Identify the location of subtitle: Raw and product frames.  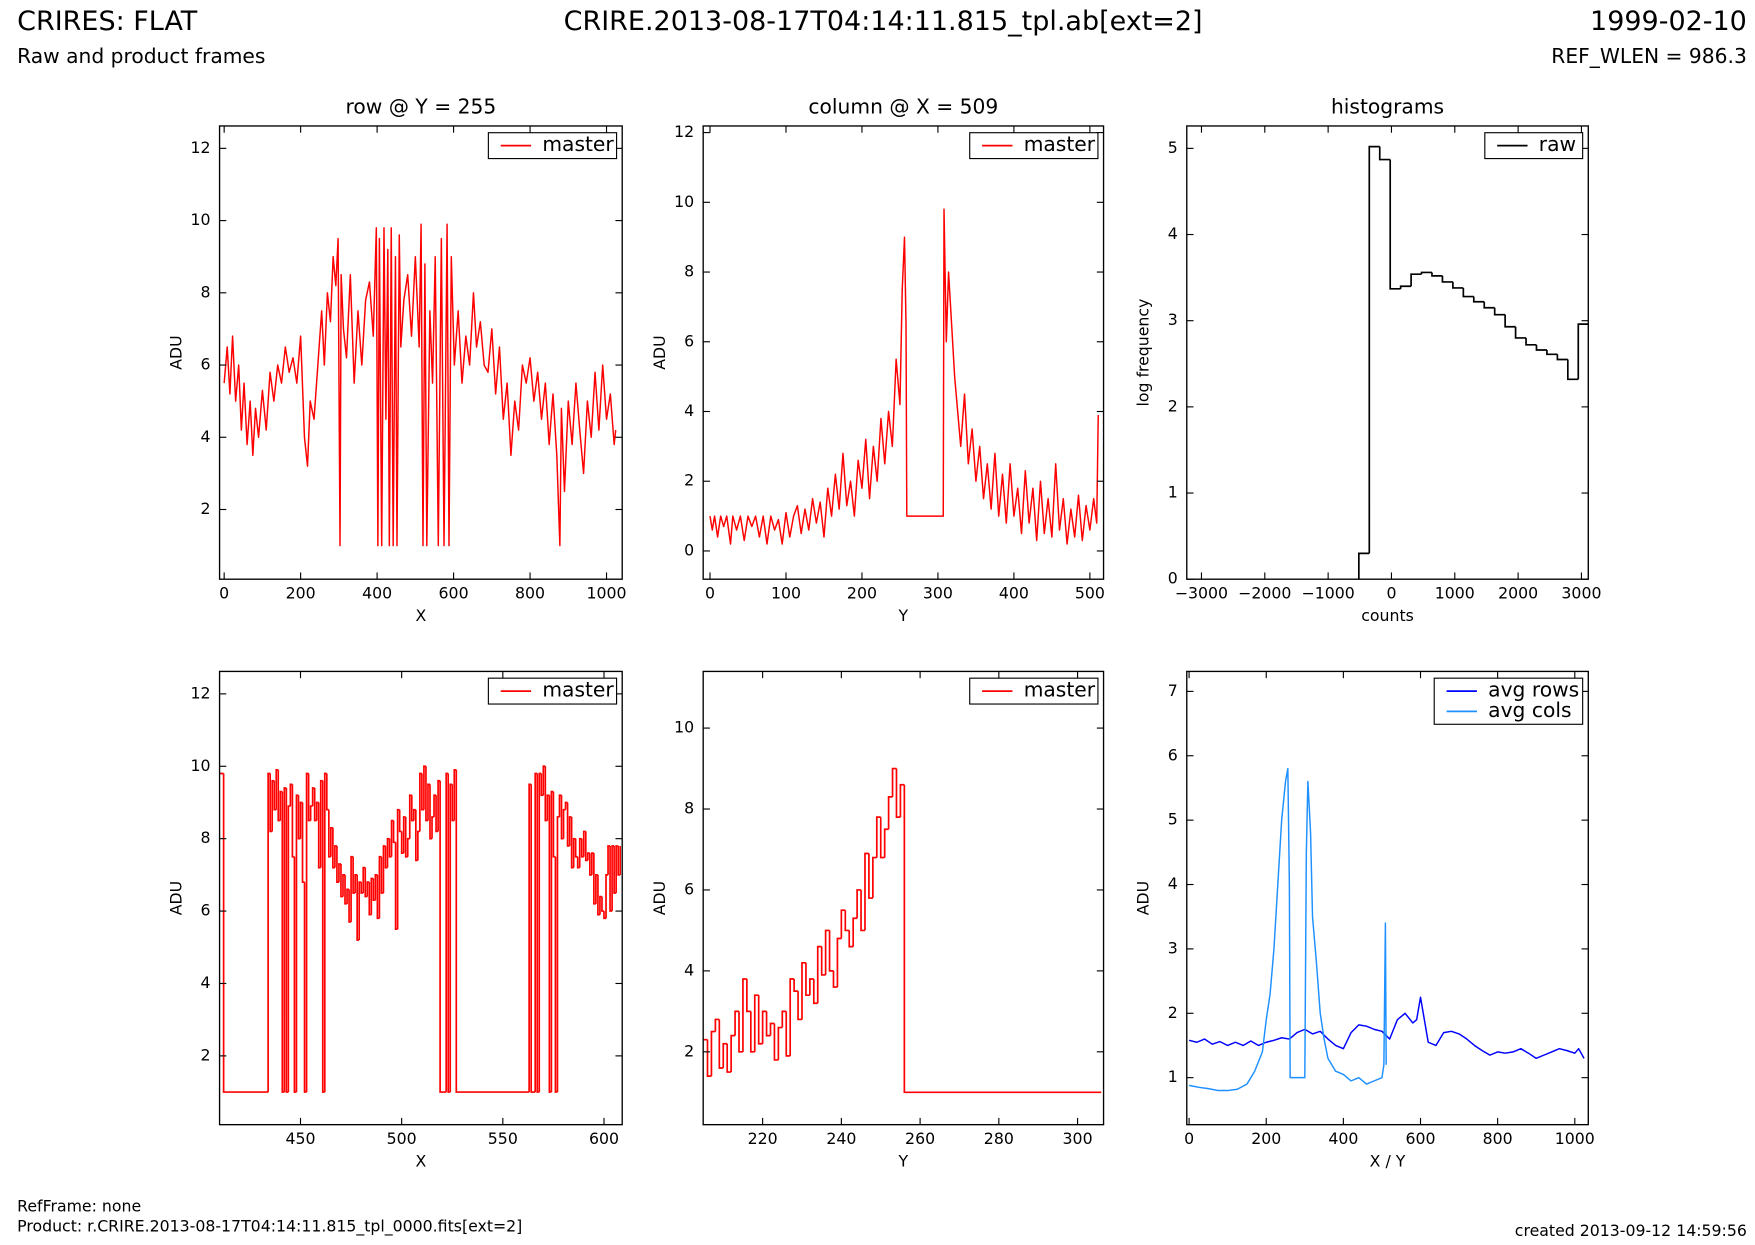
(141, 56).